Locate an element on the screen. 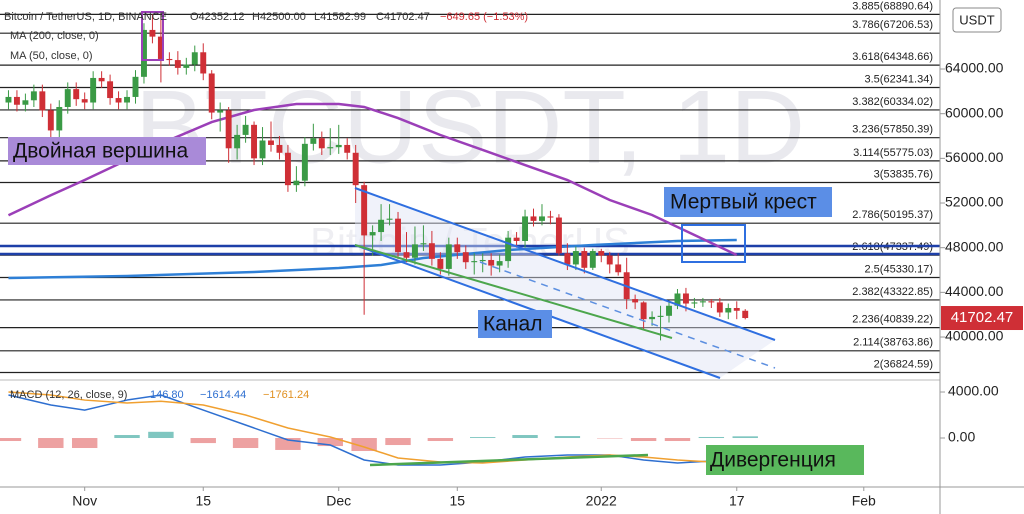 The image size is (1024, 514). currency-box is located at coordinates (977, 20).